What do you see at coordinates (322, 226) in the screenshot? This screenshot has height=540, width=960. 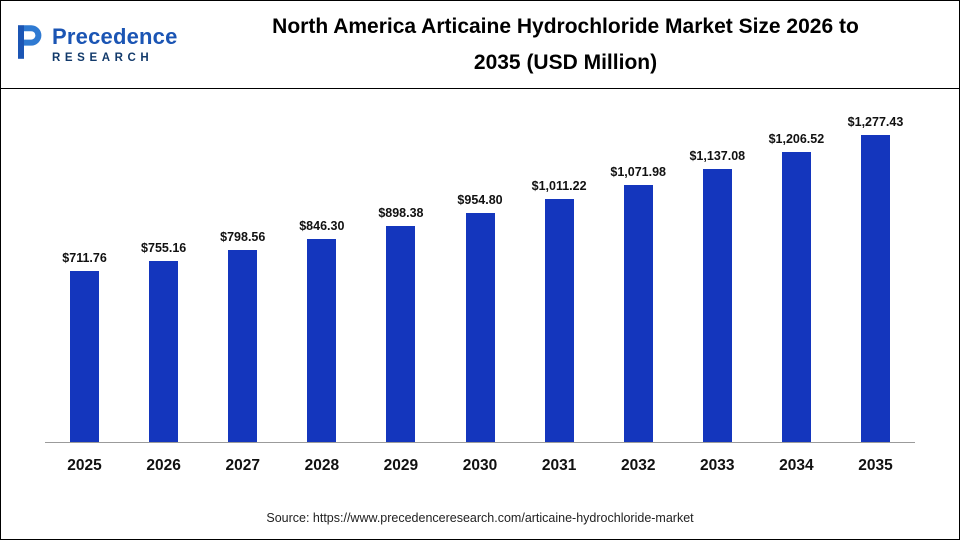 I see `bar-value-label: $846.30` at bounding box center [322, 226].